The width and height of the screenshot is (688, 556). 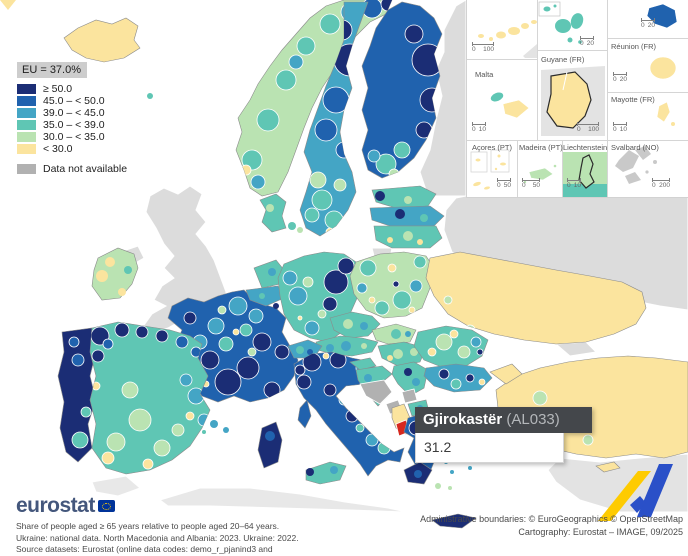 I want to click on scalebar-svalbard: 0 200, so click(x=661, y=183).